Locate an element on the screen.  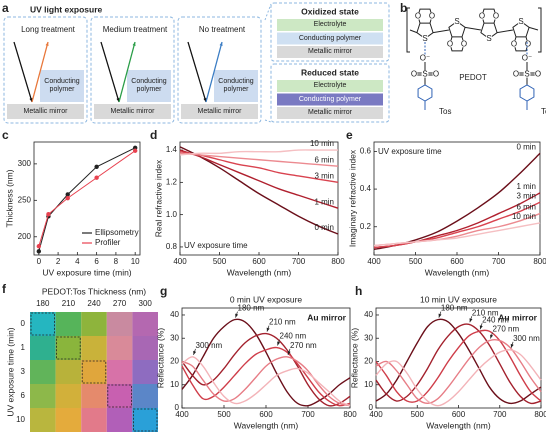
x-tick-label: 210 is located at coordinates (69, 303).